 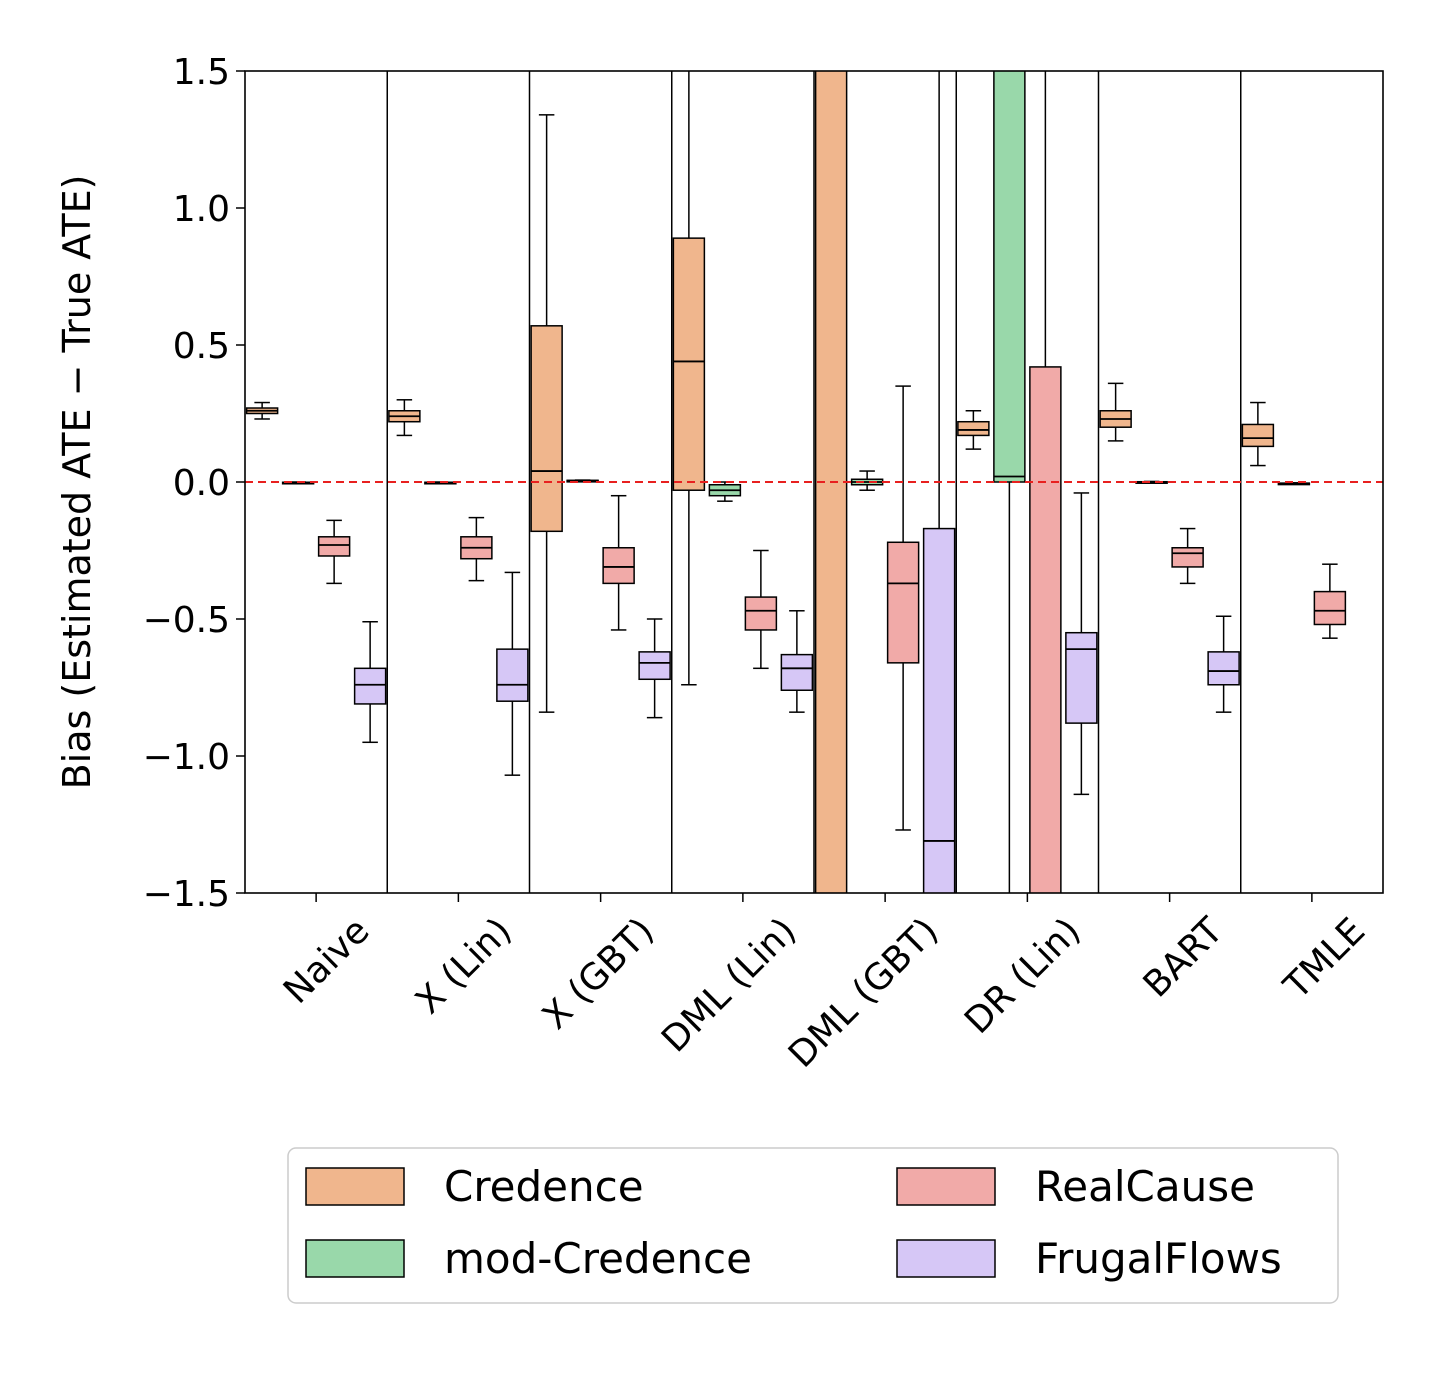 I want to click on y-tick-label: 1.0, so click(x=201, y=209).